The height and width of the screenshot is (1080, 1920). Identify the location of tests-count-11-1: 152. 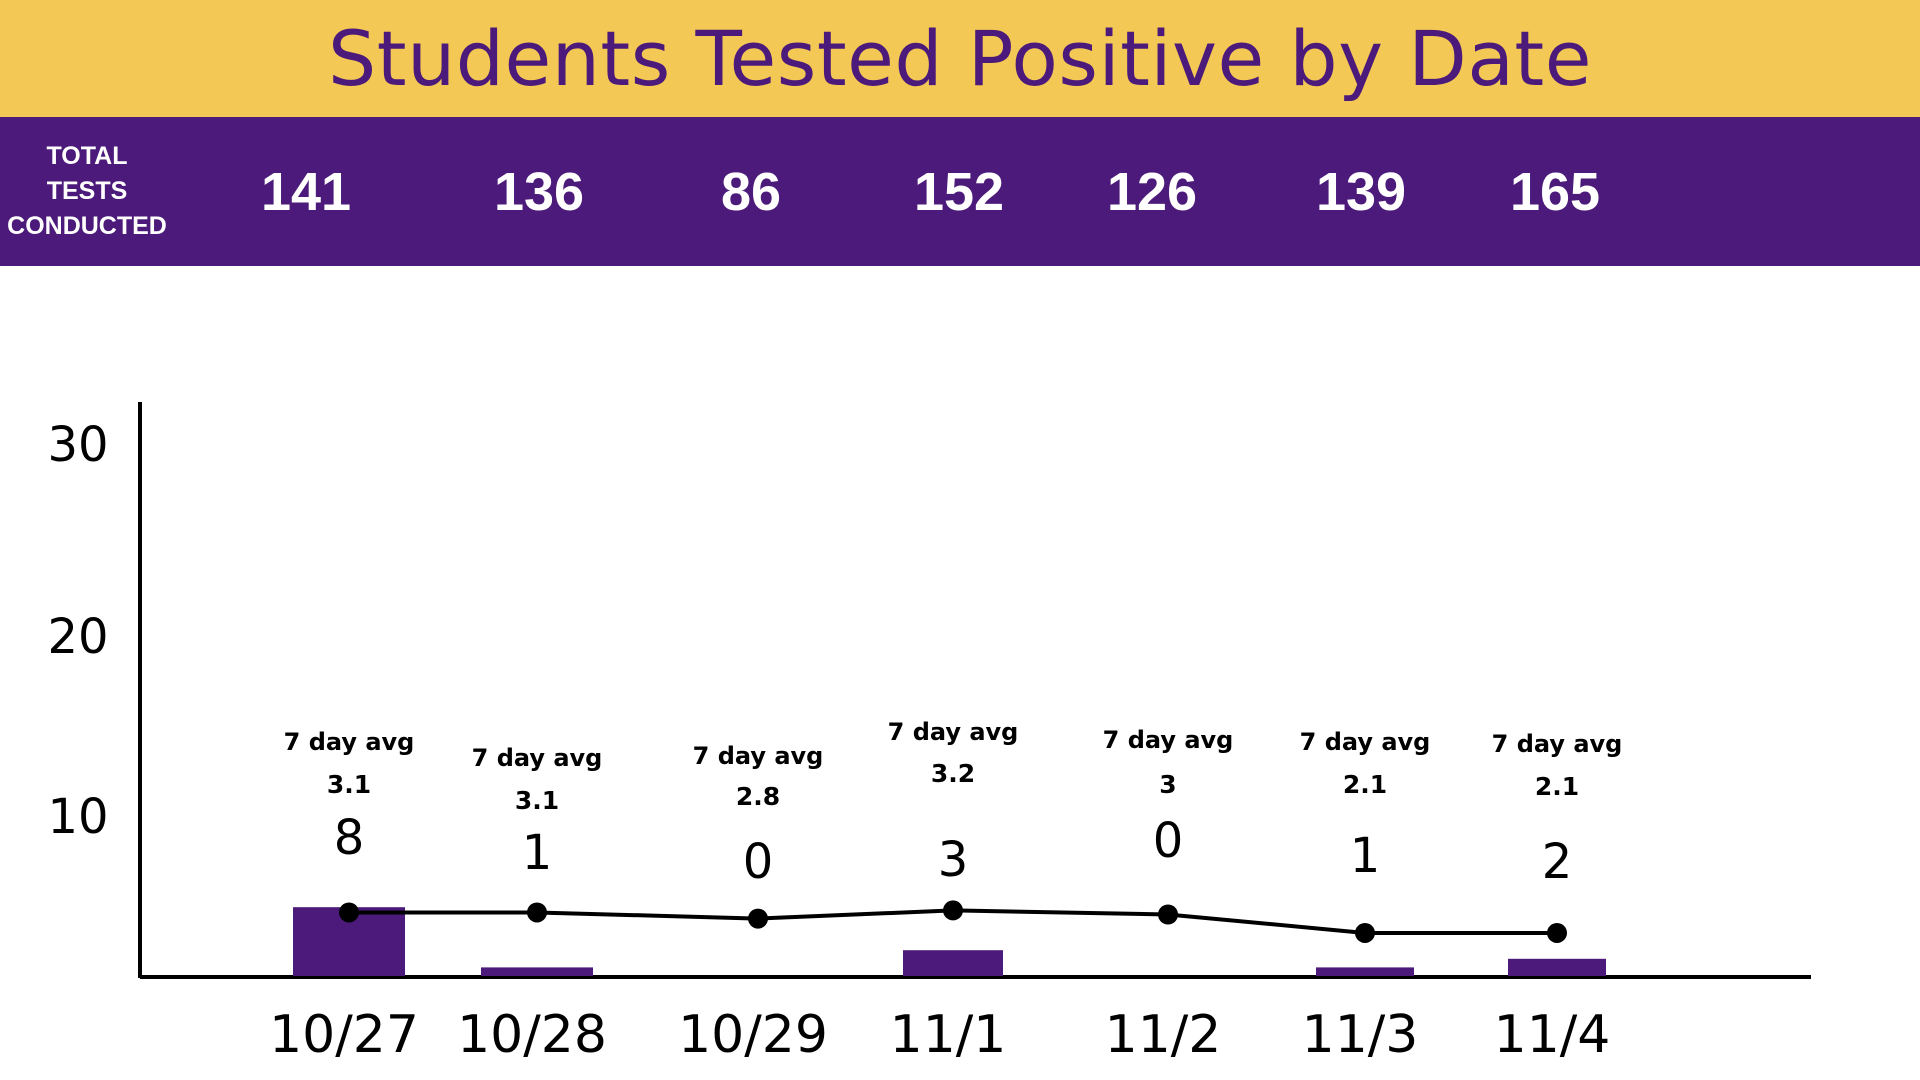
(959, 191).